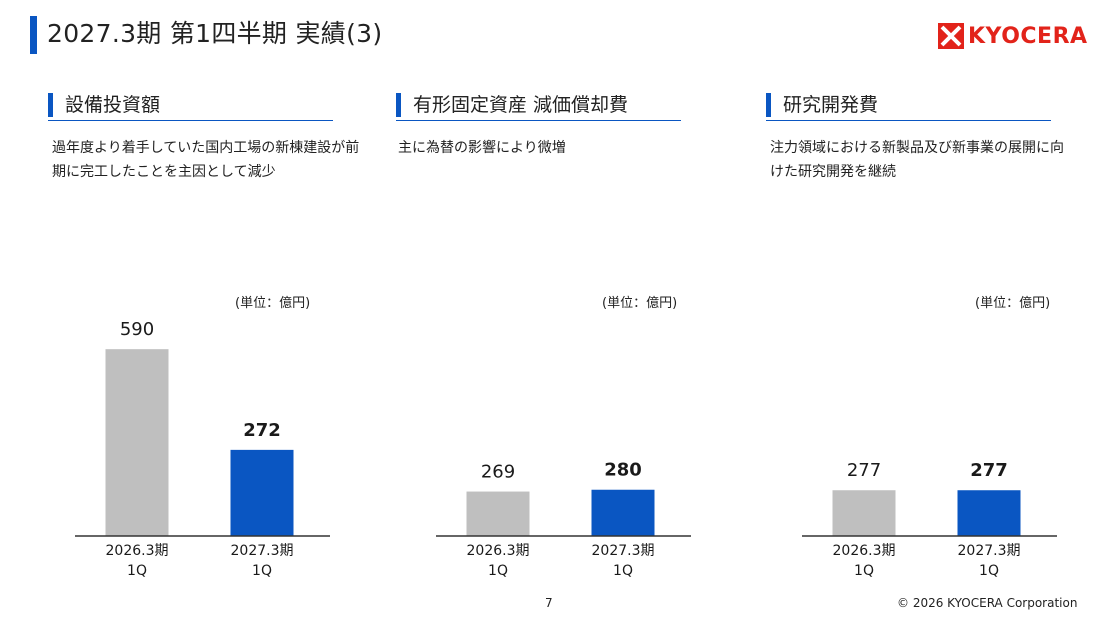 The image size is (1100, 619). What do you see at coordinates (1013, 303) in the screenshot?
I see `unit-label-rnd: (単位：億円)` at bounding box center [1013, 303].